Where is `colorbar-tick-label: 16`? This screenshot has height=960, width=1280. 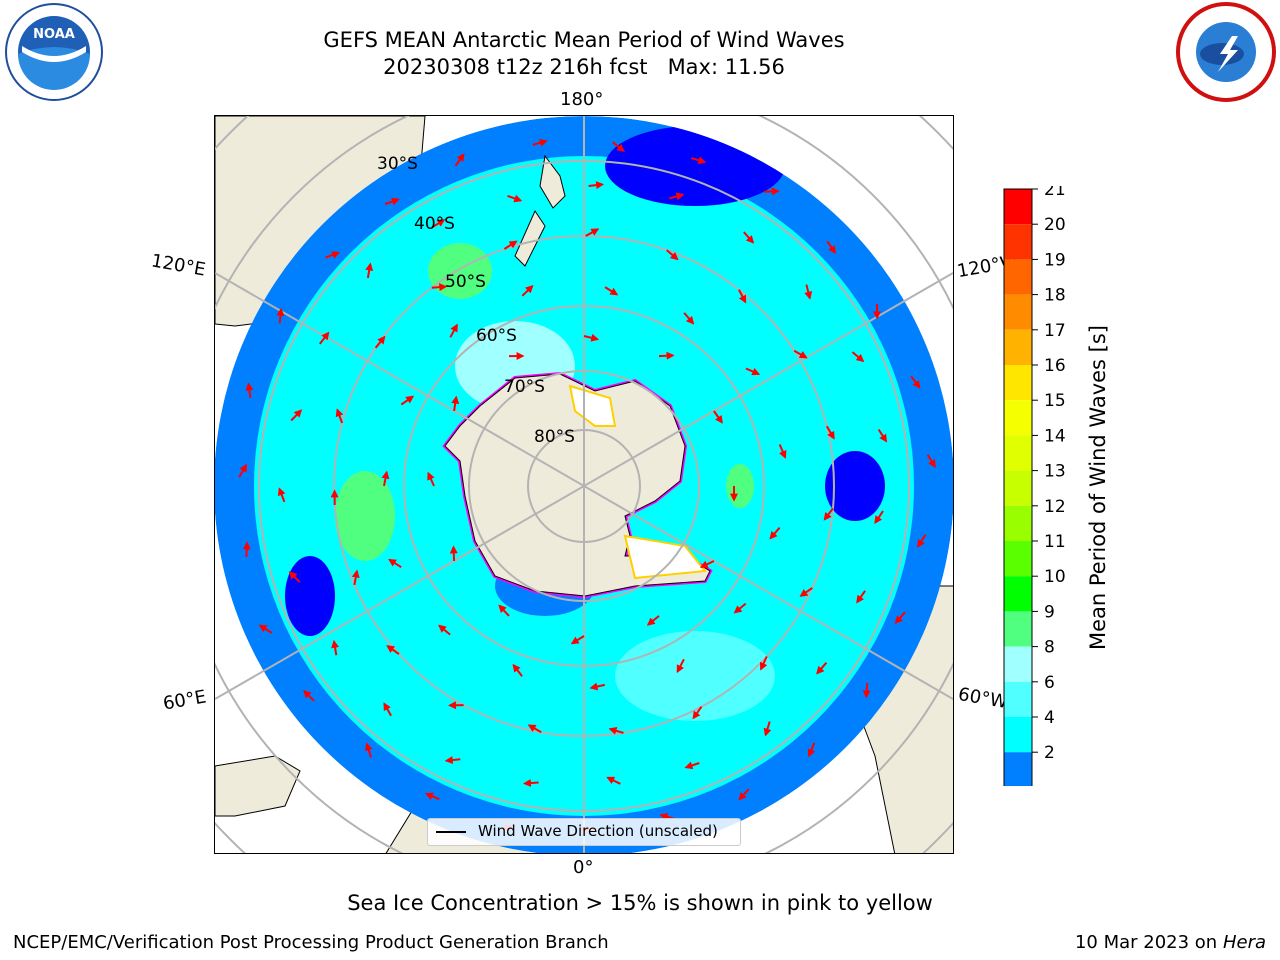
colorbar-tick-label: 16 is located at coordinates (1055, 366).